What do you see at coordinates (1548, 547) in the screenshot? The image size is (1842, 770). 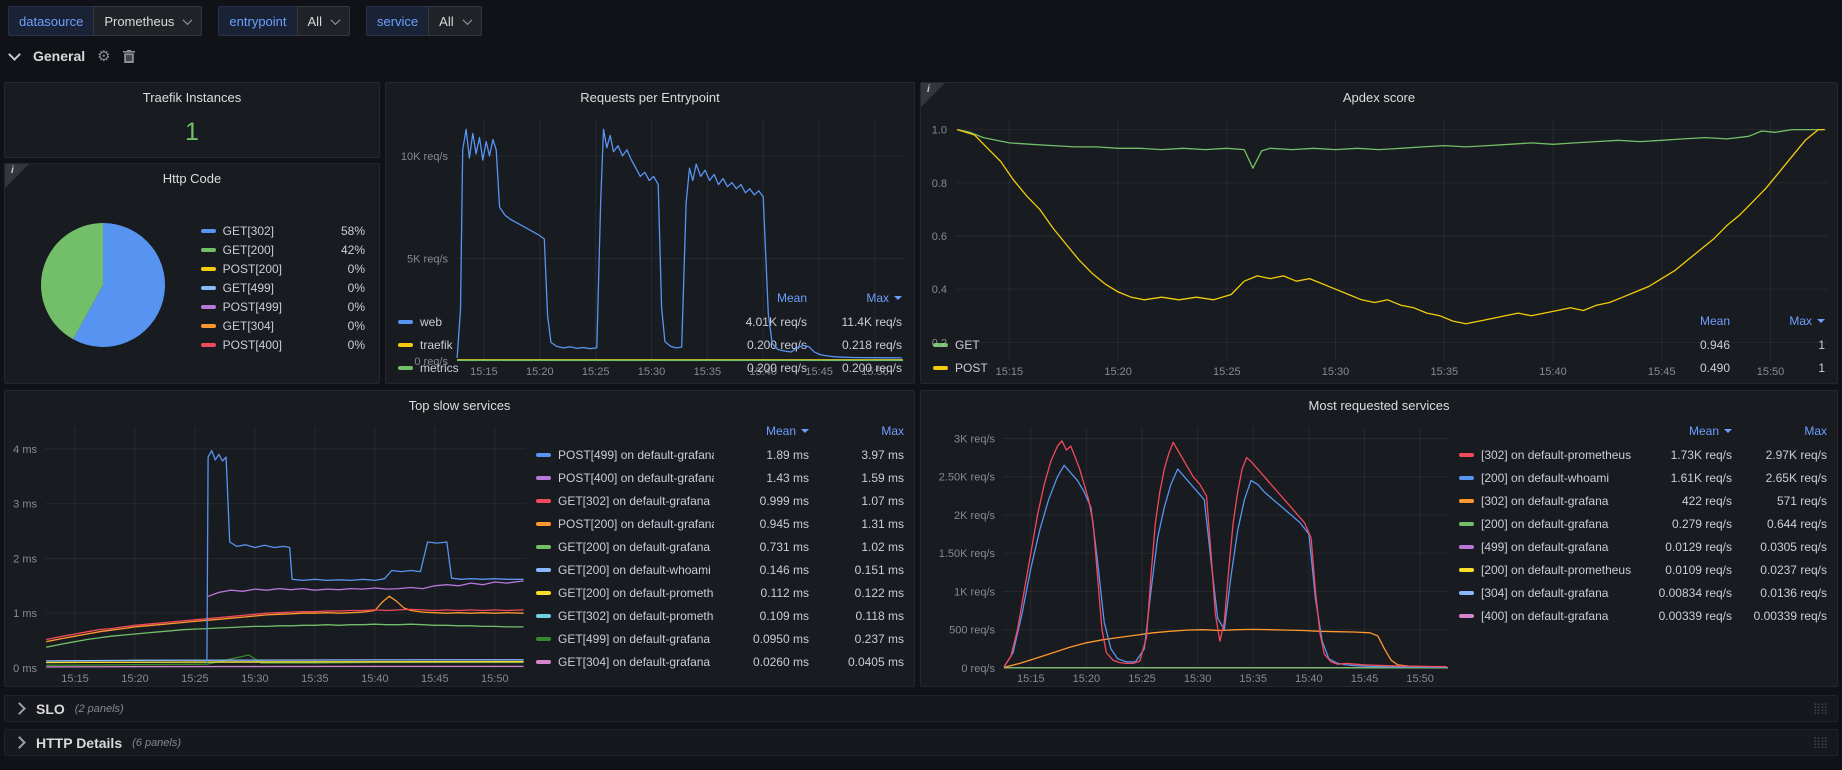 I see `legend-series-name: [499] on default-grafana` at bounding box center [1548, 547].